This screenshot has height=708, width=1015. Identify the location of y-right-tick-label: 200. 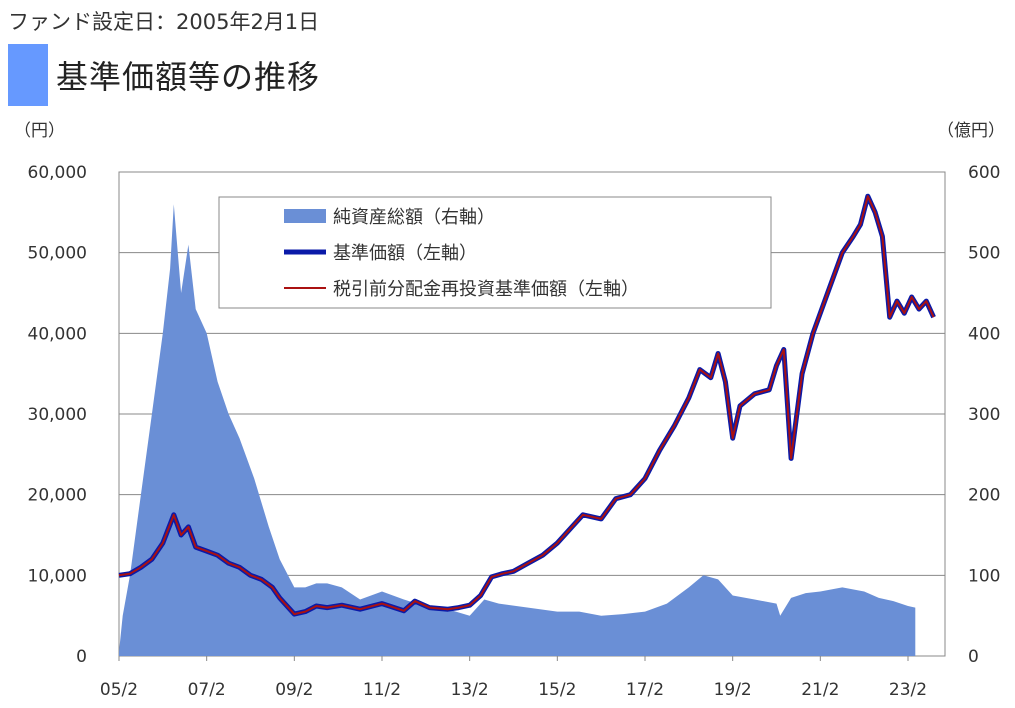
(984, 496).